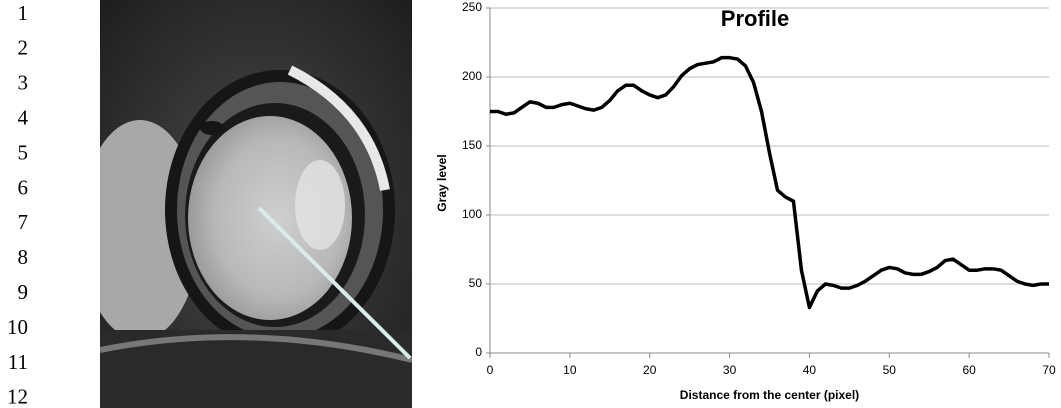 Image resolution: width=1061 pixels, height=408 pixels. Describe the element at coordinates (490, 370) in the screenshot. I see `x-tick-label: 0` at that location.